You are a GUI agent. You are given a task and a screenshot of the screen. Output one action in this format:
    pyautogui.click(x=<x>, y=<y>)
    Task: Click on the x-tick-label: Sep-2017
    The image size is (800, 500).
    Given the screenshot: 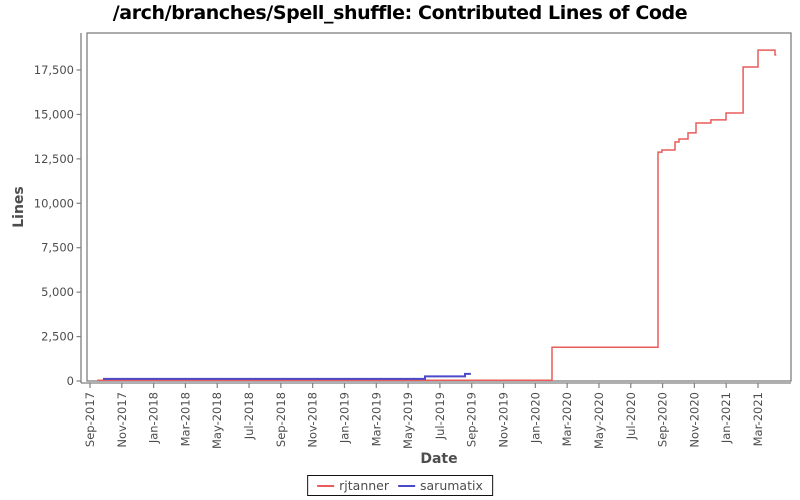 What is the action you would take?
    pyautogui.click(x=90, y=419)
    